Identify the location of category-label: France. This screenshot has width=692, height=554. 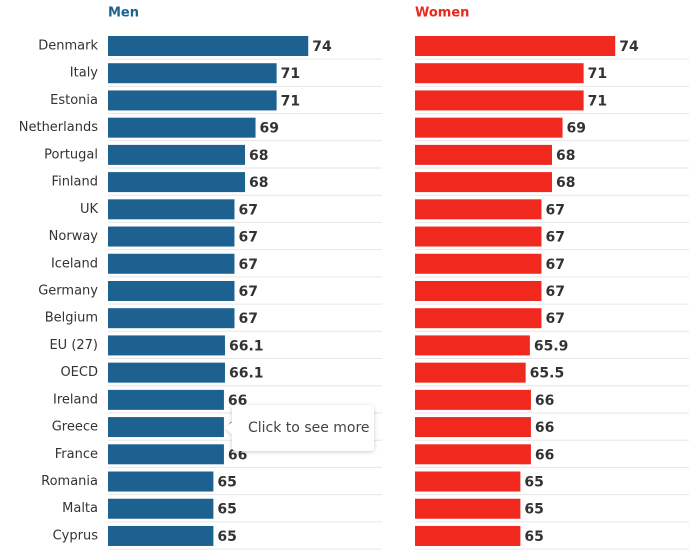
(76, 454).